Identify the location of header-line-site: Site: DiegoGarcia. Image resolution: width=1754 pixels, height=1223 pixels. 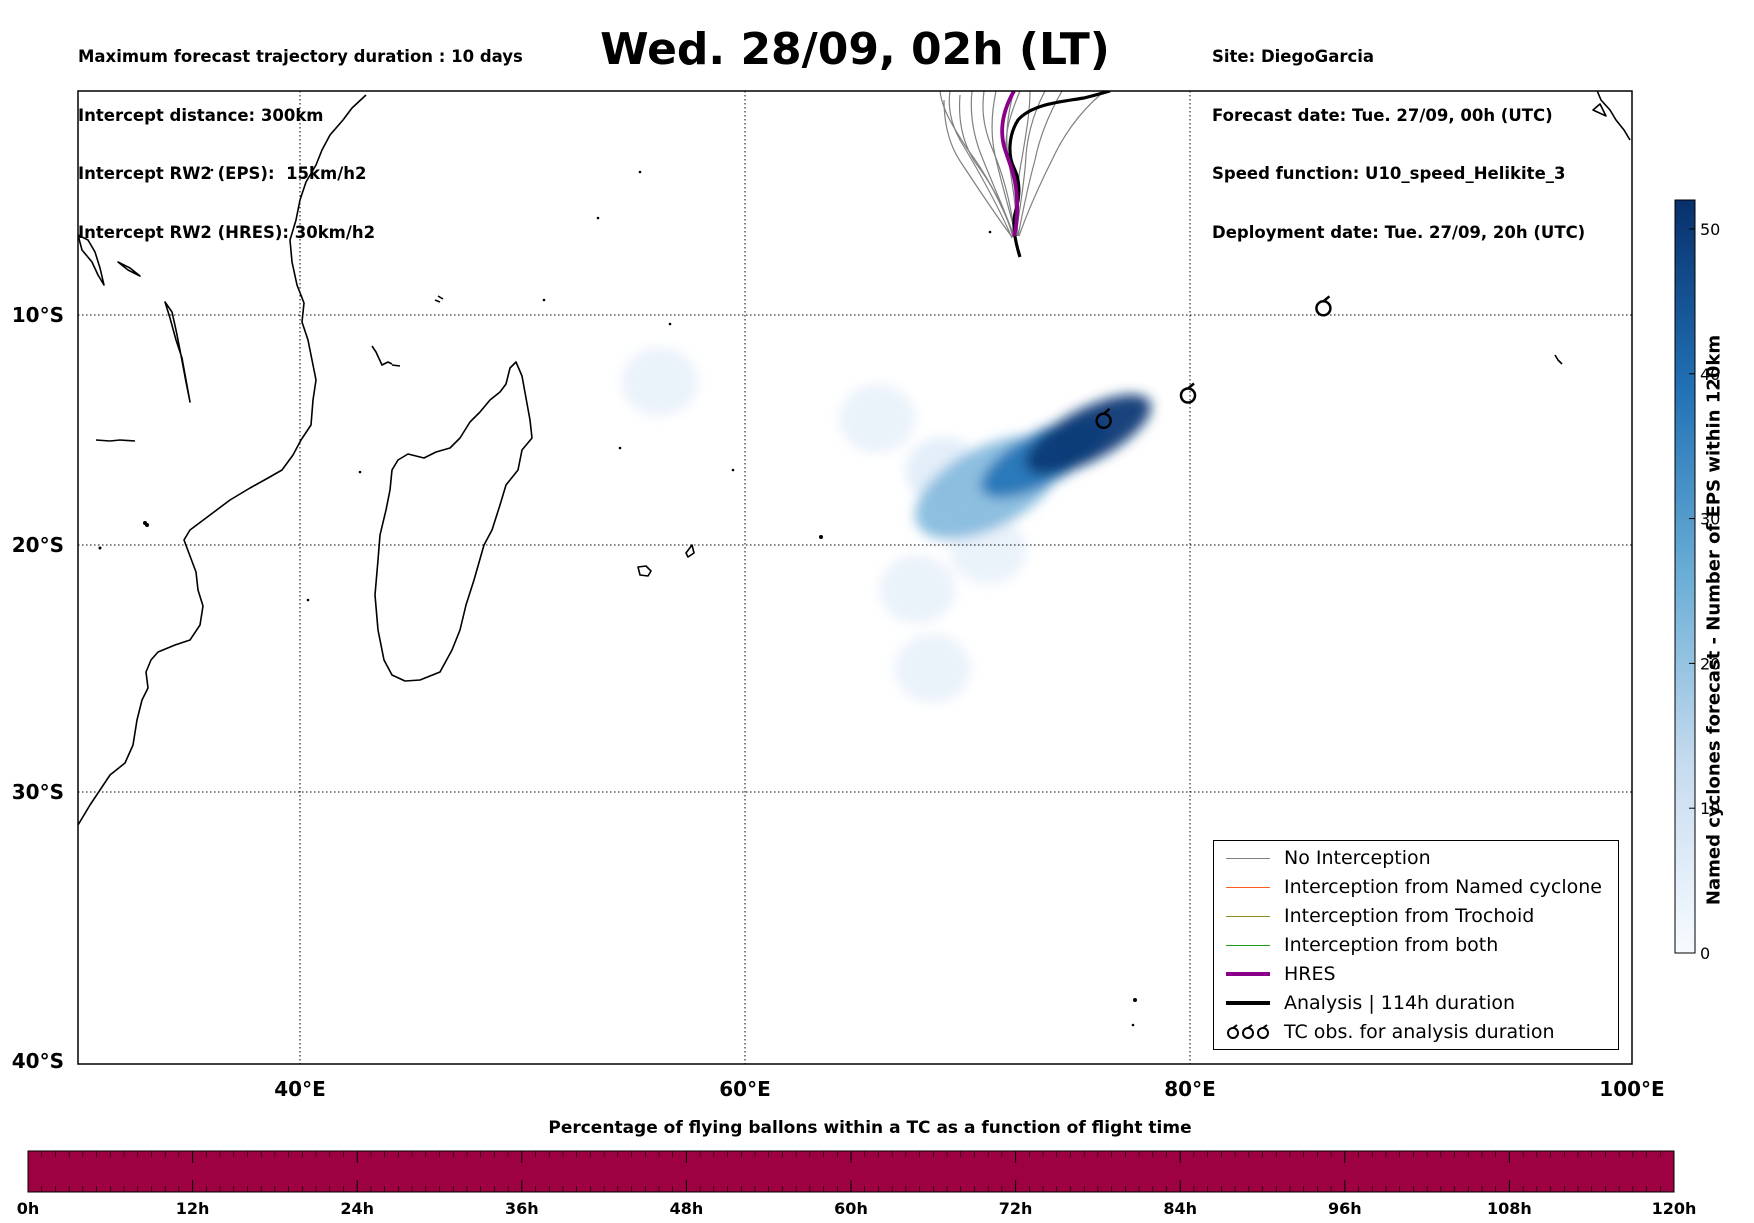
(1293, 56).